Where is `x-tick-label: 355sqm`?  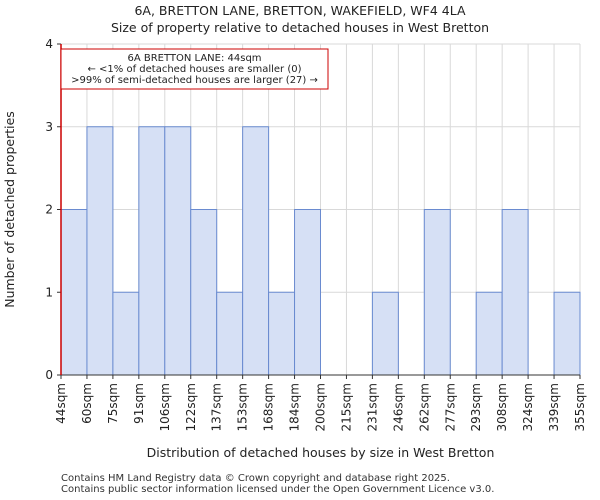
x-tick-label: 355sqm is located at coordinates (580, 407).